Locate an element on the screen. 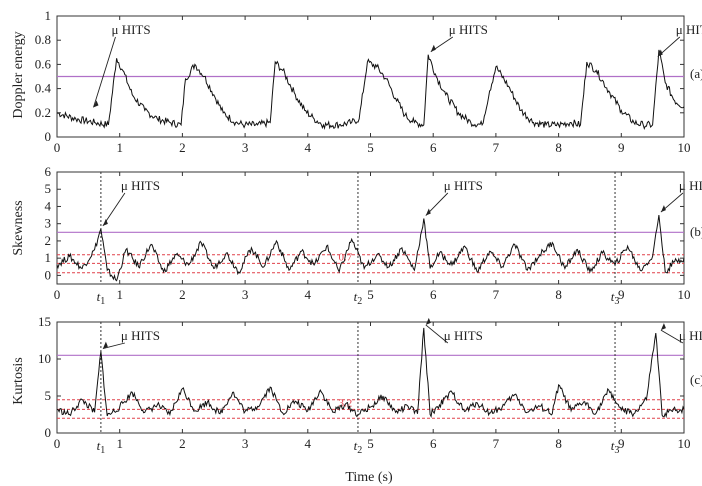 The height and width of the screenshot is (486, 702). time-marker-subscript: 3 is located at coordinates (616, 450).